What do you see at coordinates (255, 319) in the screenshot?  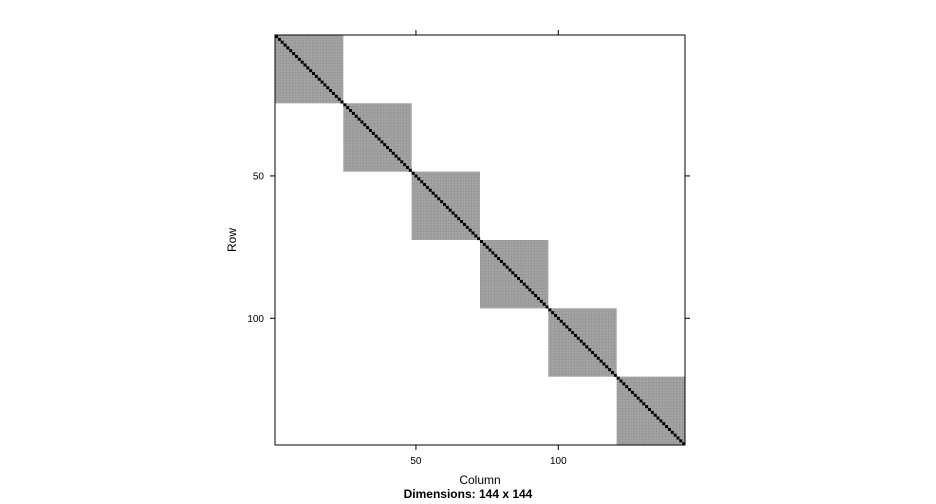 I see `y-tick-label: 100` at bounding box center [255, 319].